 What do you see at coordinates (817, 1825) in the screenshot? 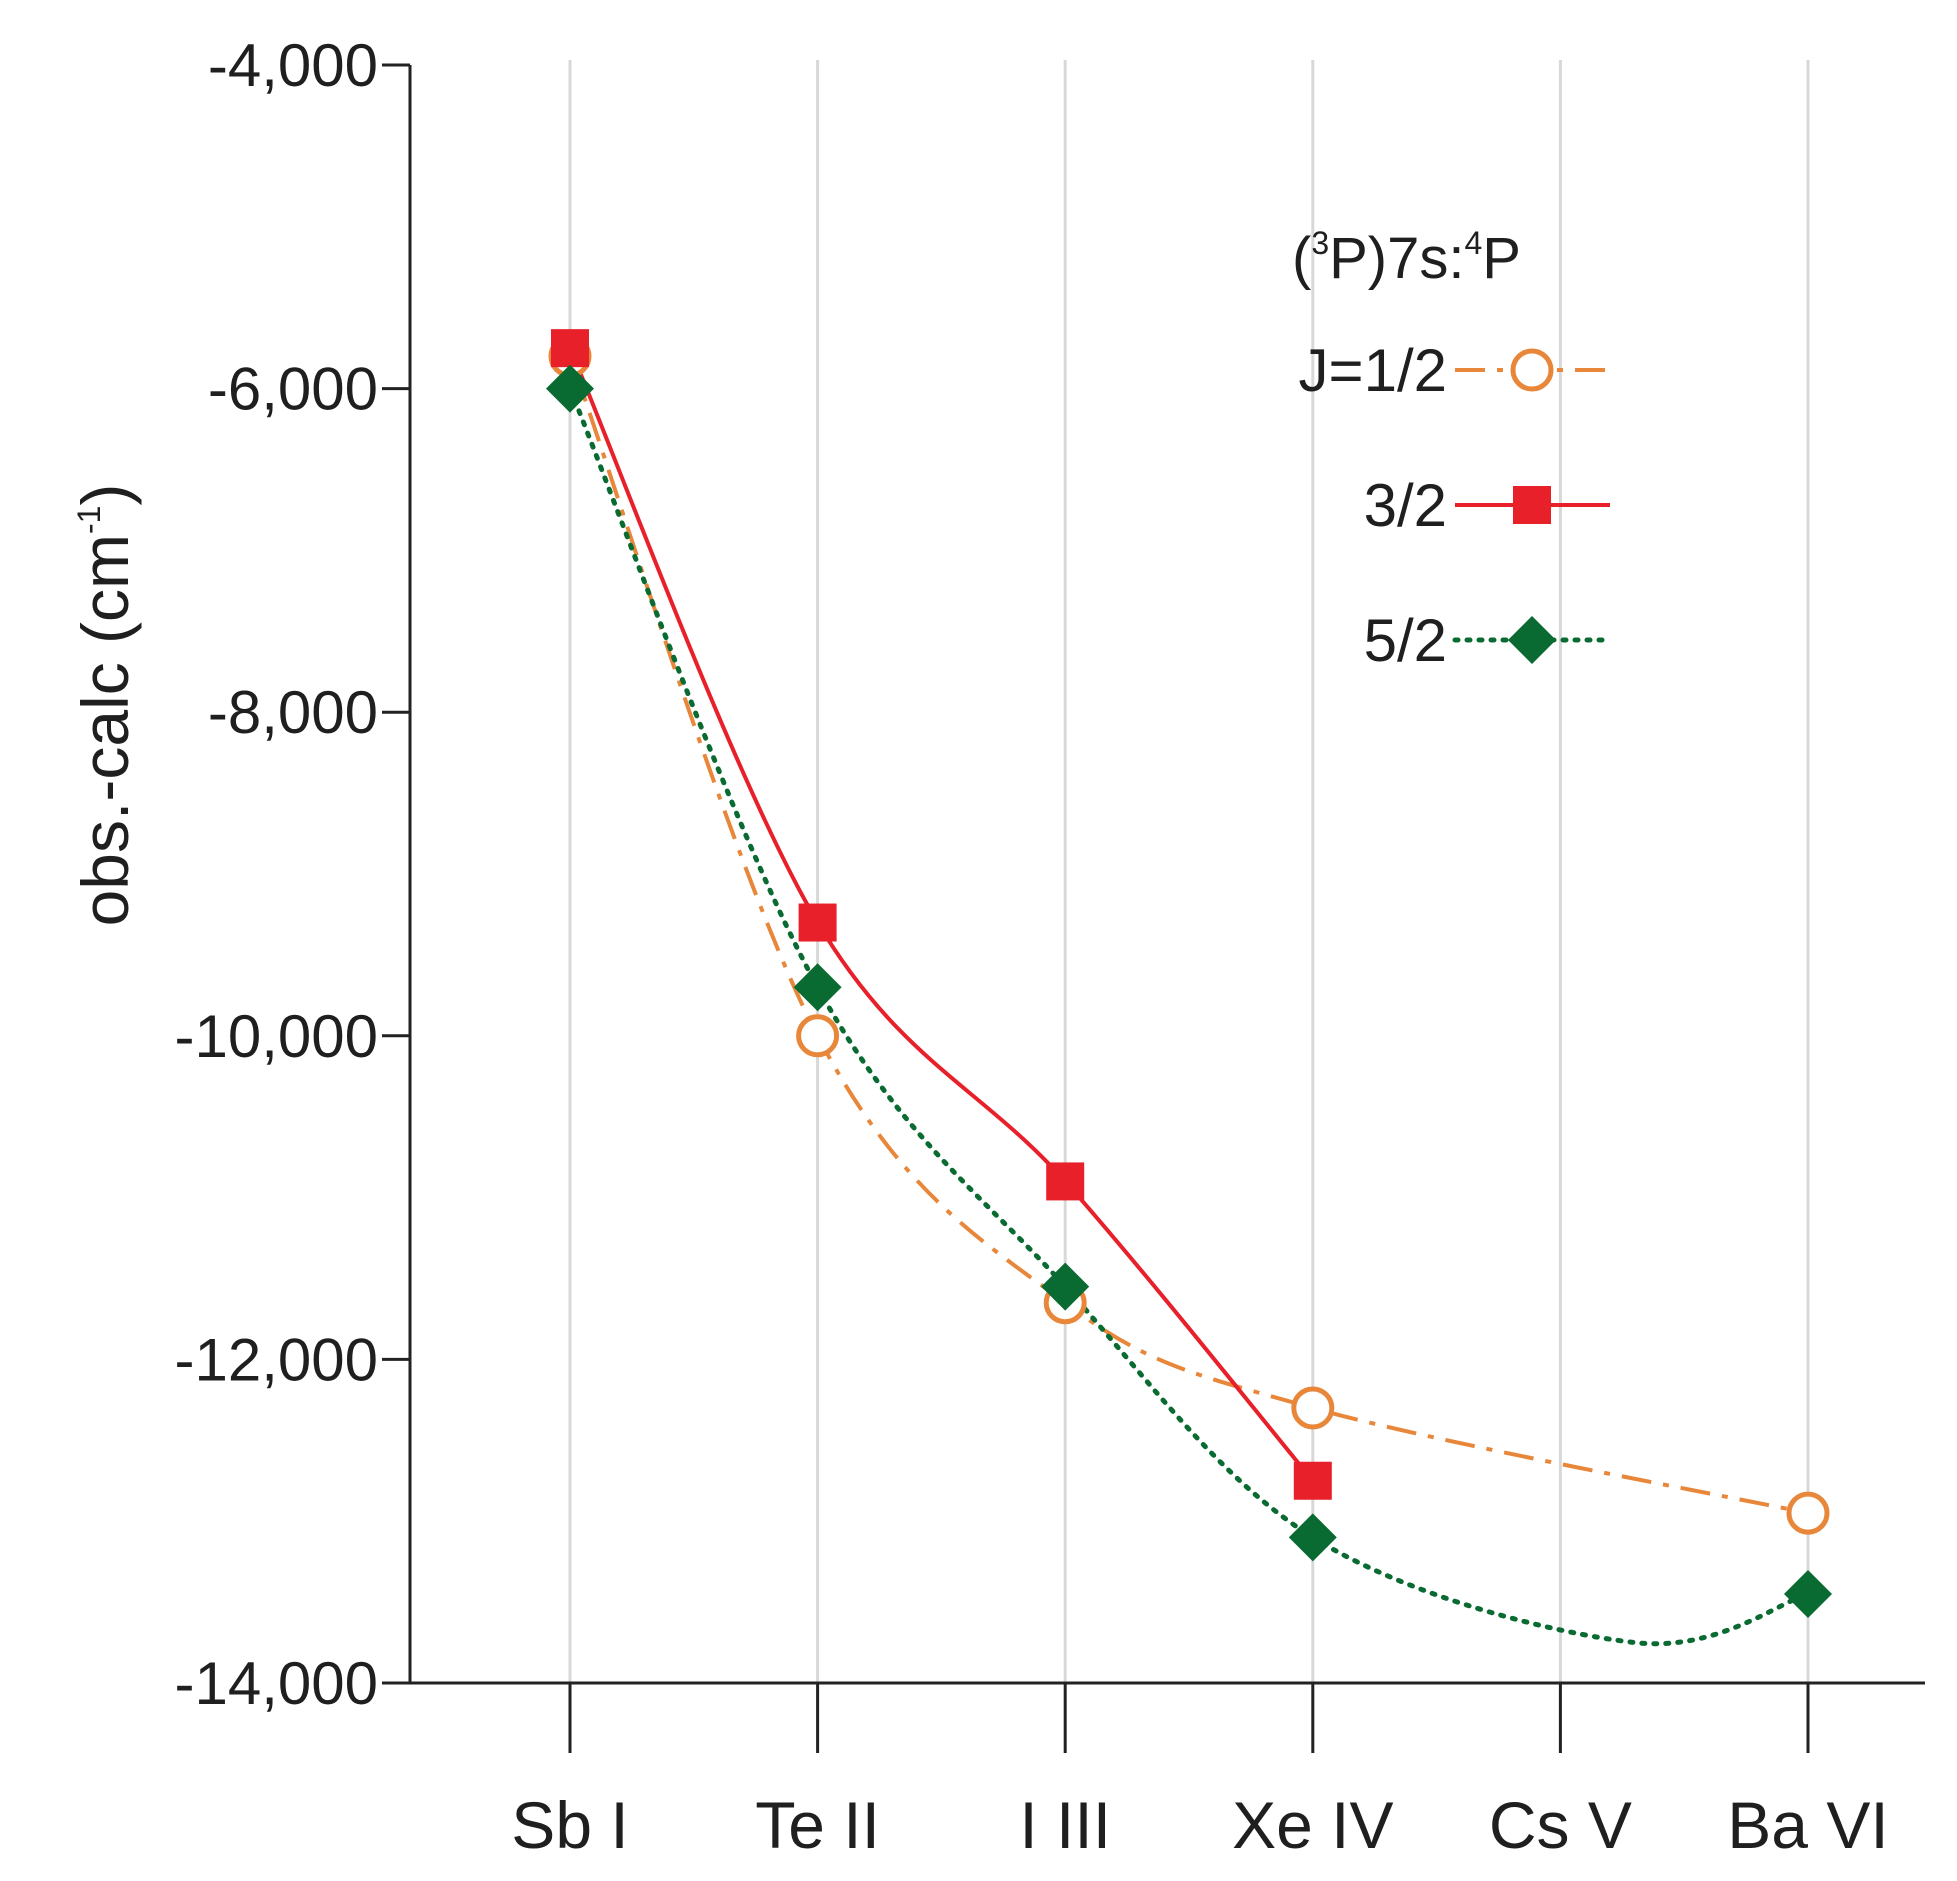
I see `x-tick-label: Te II` at bounding box center [817, 1825].